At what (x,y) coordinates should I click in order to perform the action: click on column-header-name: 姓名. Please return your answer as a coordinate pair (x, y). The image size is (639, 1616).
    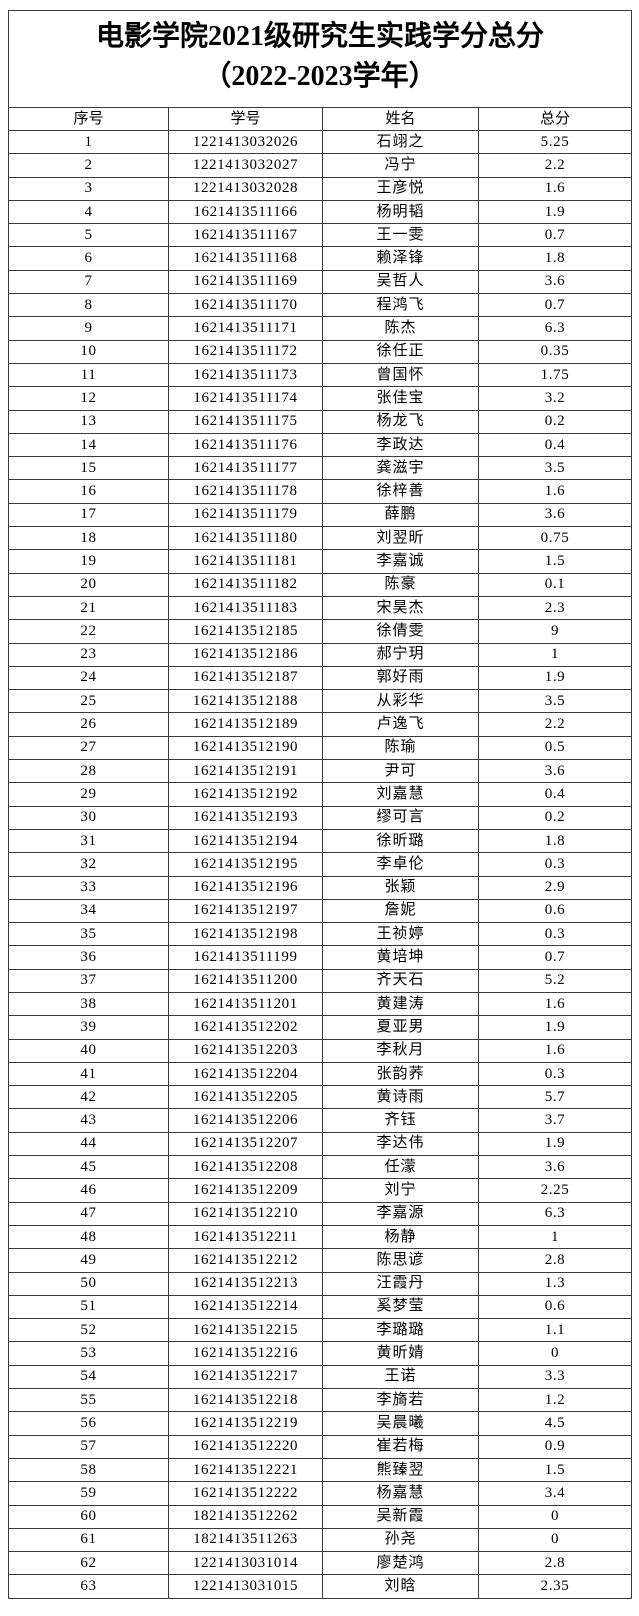
    Looking at the image, I should click on (400, 119).